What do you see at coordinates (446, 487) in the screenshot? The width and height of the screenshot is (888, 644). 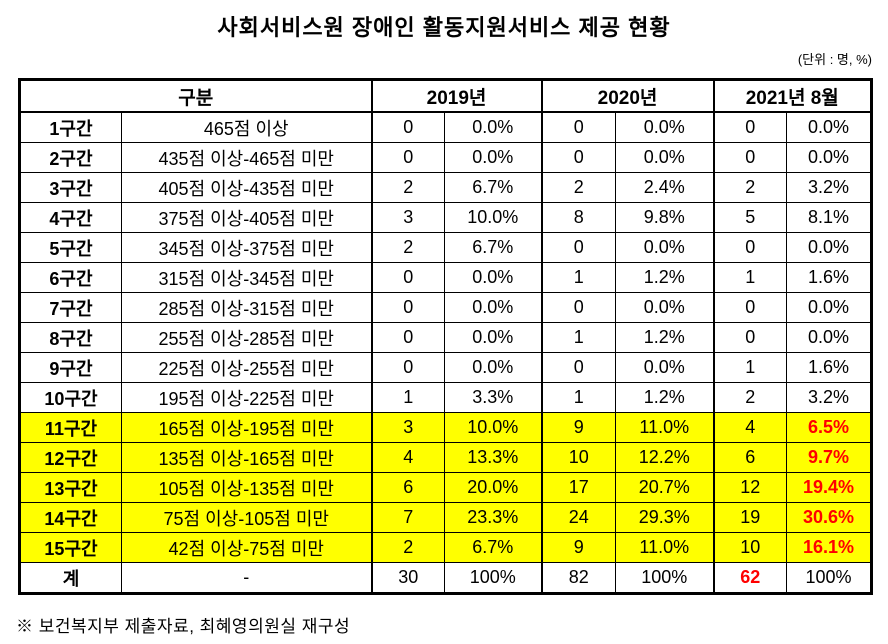 I see `table-row: 13구간 105점 이상-135점 미만 6 20.0% 17 20.7% 12 19.4%` at bounding box center [446, 487].